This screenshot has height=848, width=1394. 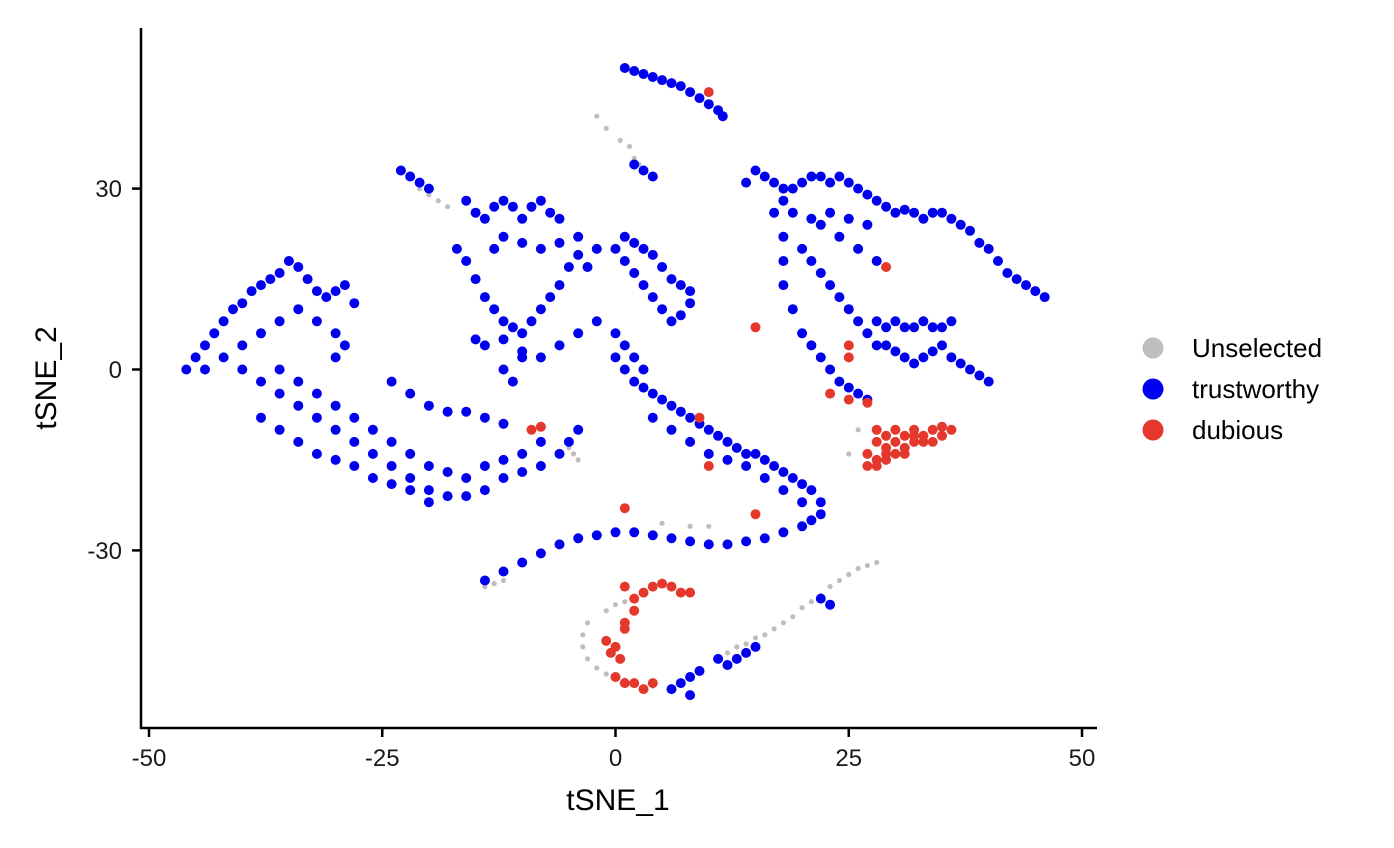 What do you see at coordinates (848, 758) in the screenshot?
I see `x-tick-label: 25` at bounding box center [848, 758].